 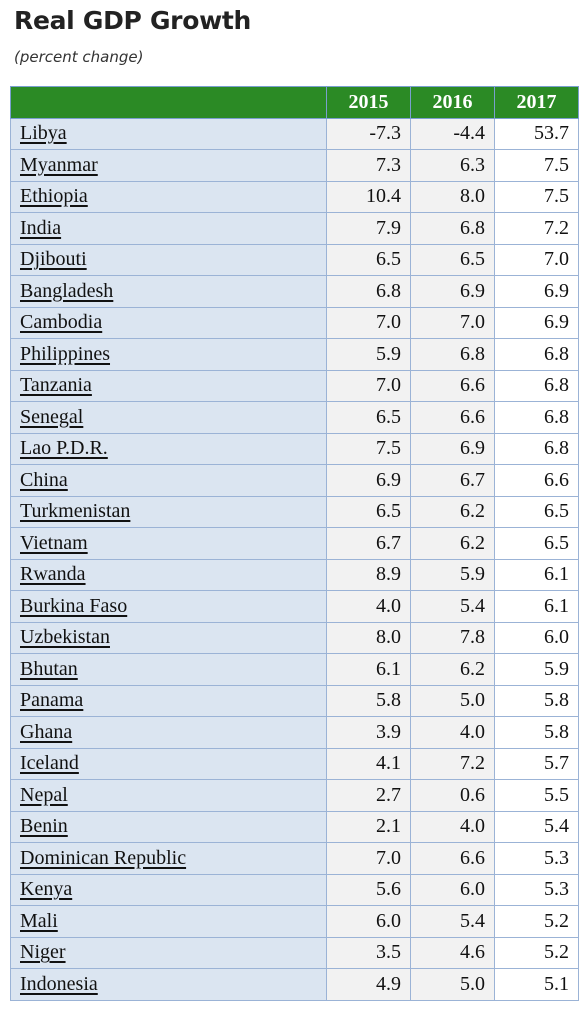 I want to click on value-cell-2016: 7.0, so click(x=452, y=322).